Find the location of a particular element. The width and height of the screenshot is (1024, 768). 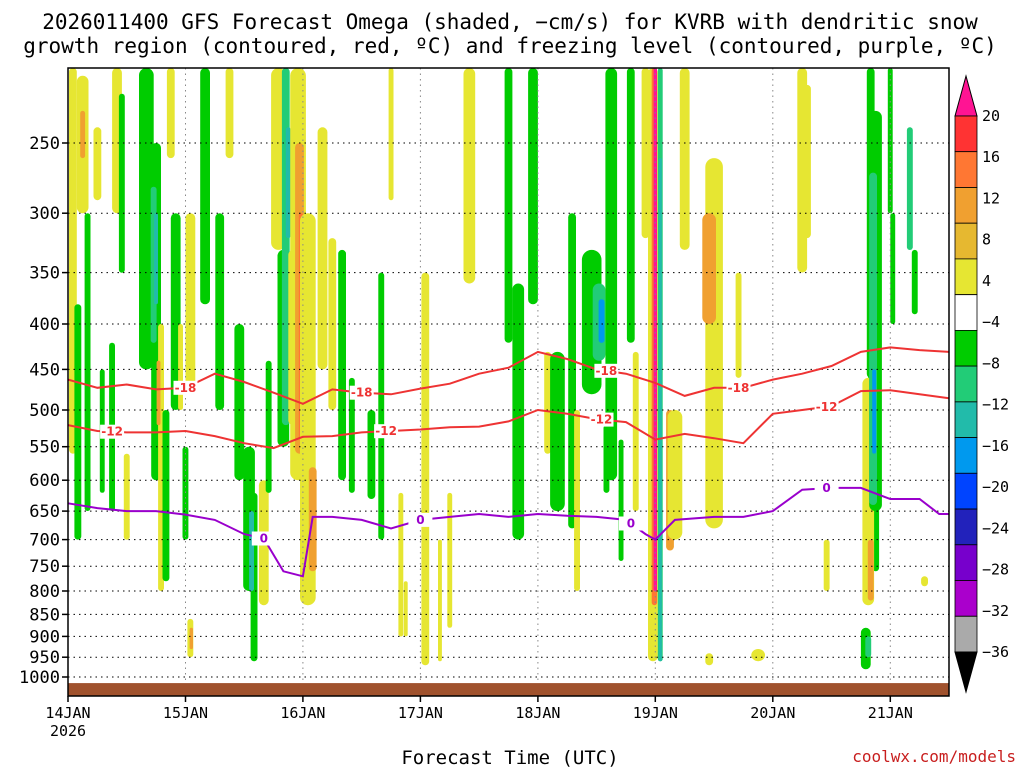

colorbar-label: 20 is located at coordinates (991, 116).